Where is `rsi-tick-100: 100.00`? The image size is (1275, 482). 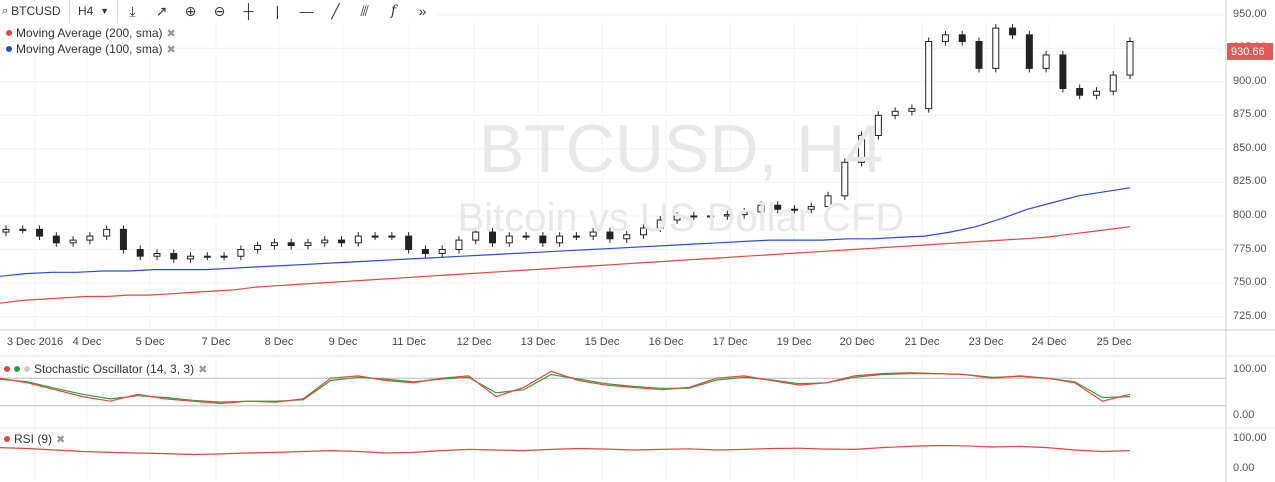
rsi-tick-100: 100.00 is located at coordinates (1250, 438).